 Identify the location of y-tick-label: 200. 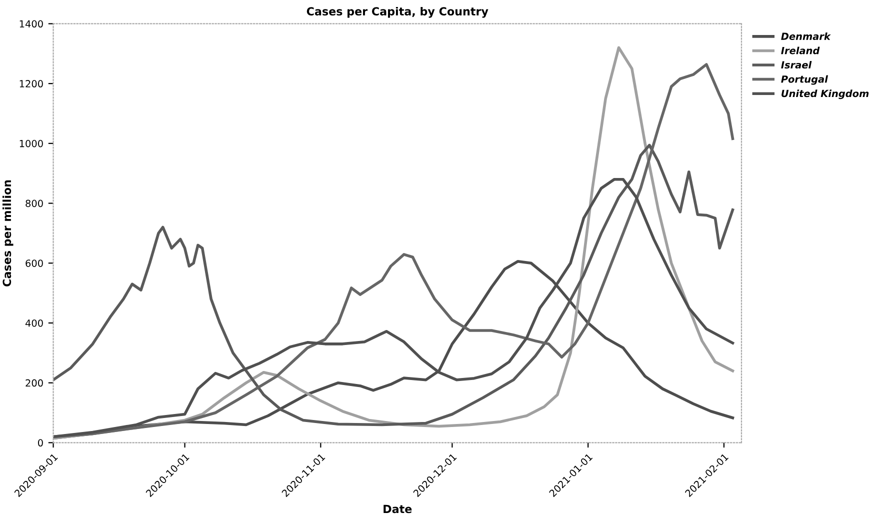
(34, 383).